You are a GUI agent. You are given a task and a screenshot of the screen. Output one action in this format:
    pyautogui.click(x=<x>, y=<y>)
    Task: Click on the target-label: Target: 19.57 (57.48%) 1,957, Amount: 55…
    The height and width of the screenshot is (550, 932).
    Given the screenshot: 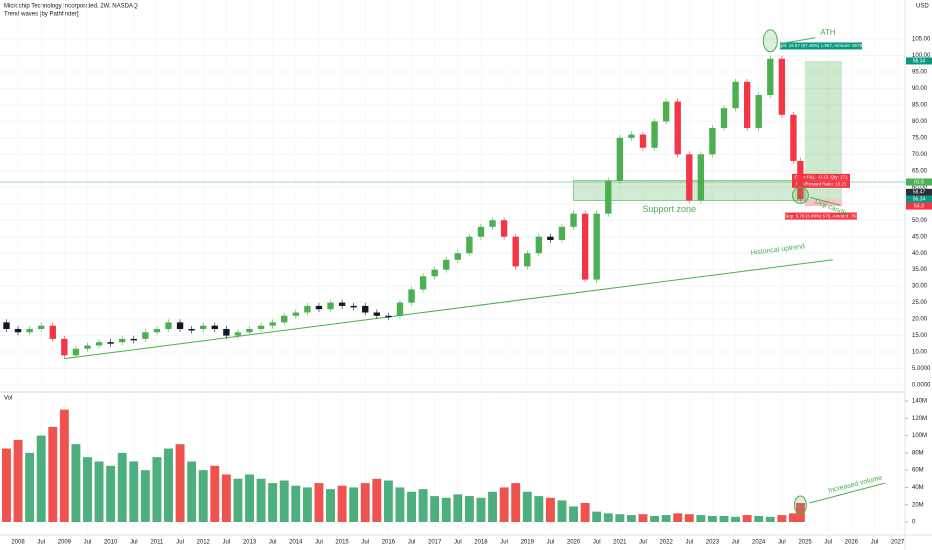 What is the action you would take?
    pyautogui.click(x=821, y=45)
    